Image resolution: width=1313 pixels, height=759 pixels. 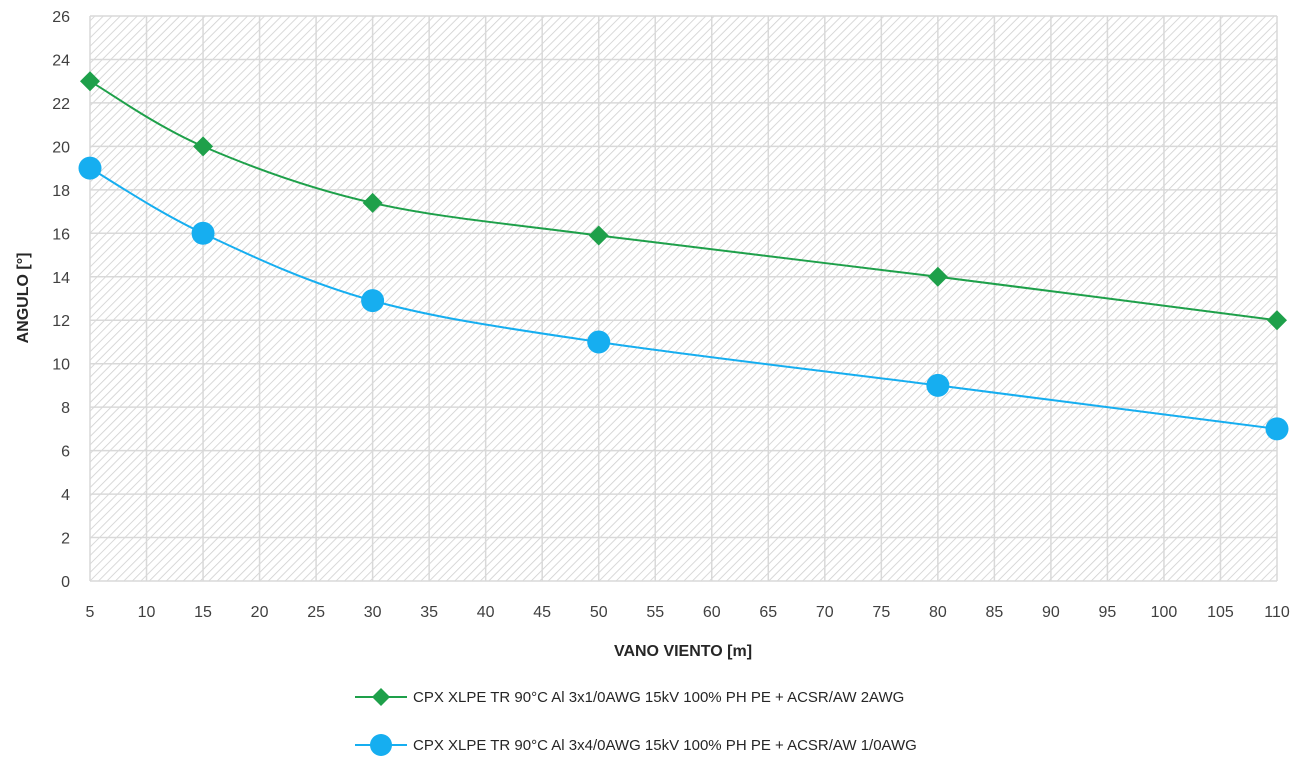 What do you see at coordinates (260, 612) in the screenshot?
I see `x-tick-label: 20` at bounding box center [260, 612].